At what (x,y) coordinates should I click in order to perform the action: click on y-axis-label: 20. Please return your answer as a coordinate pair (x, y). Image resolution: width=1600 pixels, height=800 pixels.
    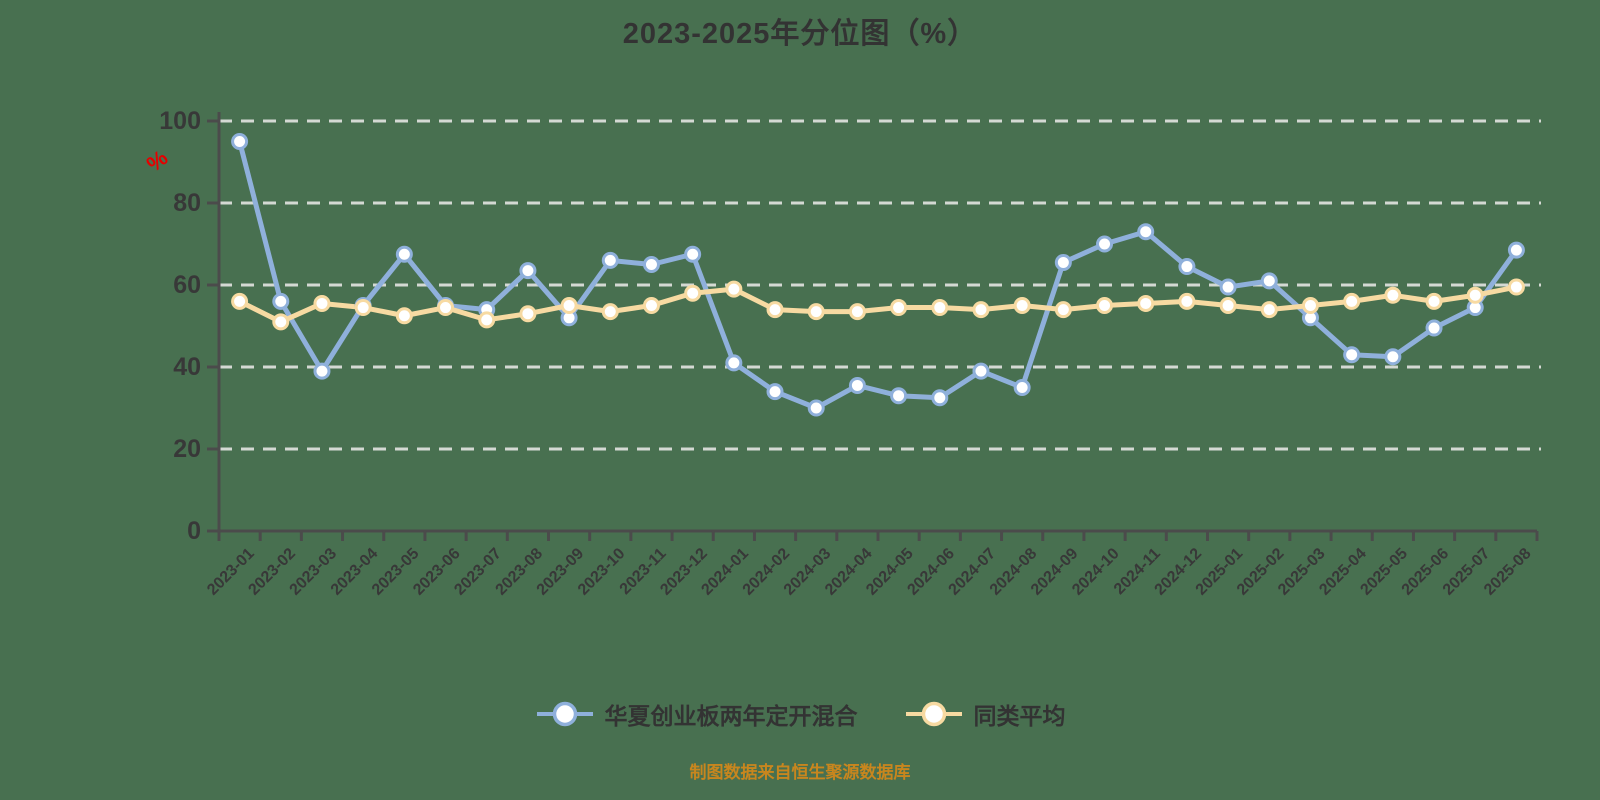
    Looking at the image, I should click on (187, 449).